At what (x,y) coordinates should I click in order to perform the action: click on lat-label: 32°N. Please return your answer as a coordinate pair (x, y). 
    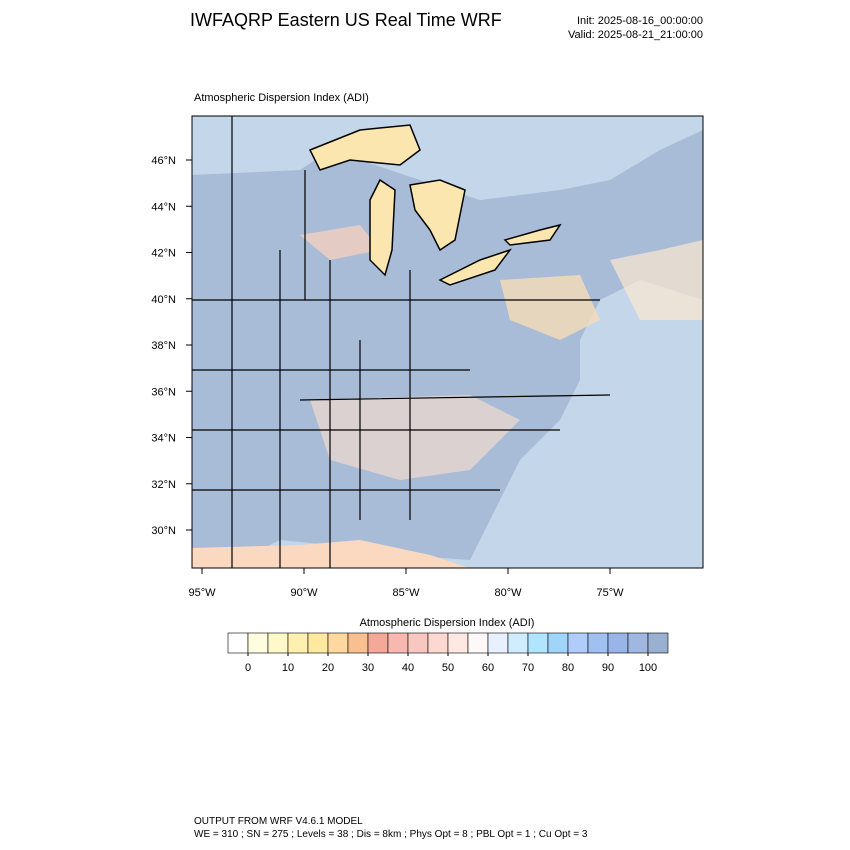
    Looking at the image, I should click on (163, 485).